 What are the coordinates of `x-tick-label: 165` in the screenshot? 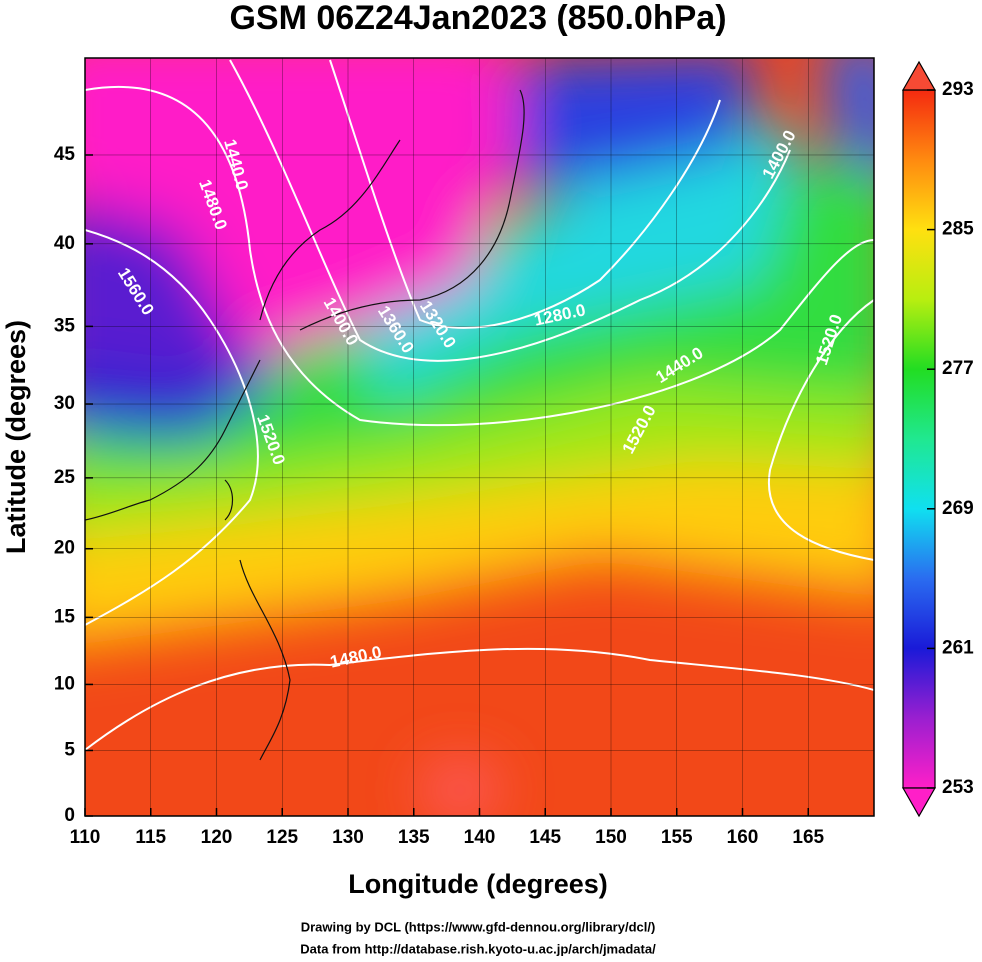 It's located at (808, 837).